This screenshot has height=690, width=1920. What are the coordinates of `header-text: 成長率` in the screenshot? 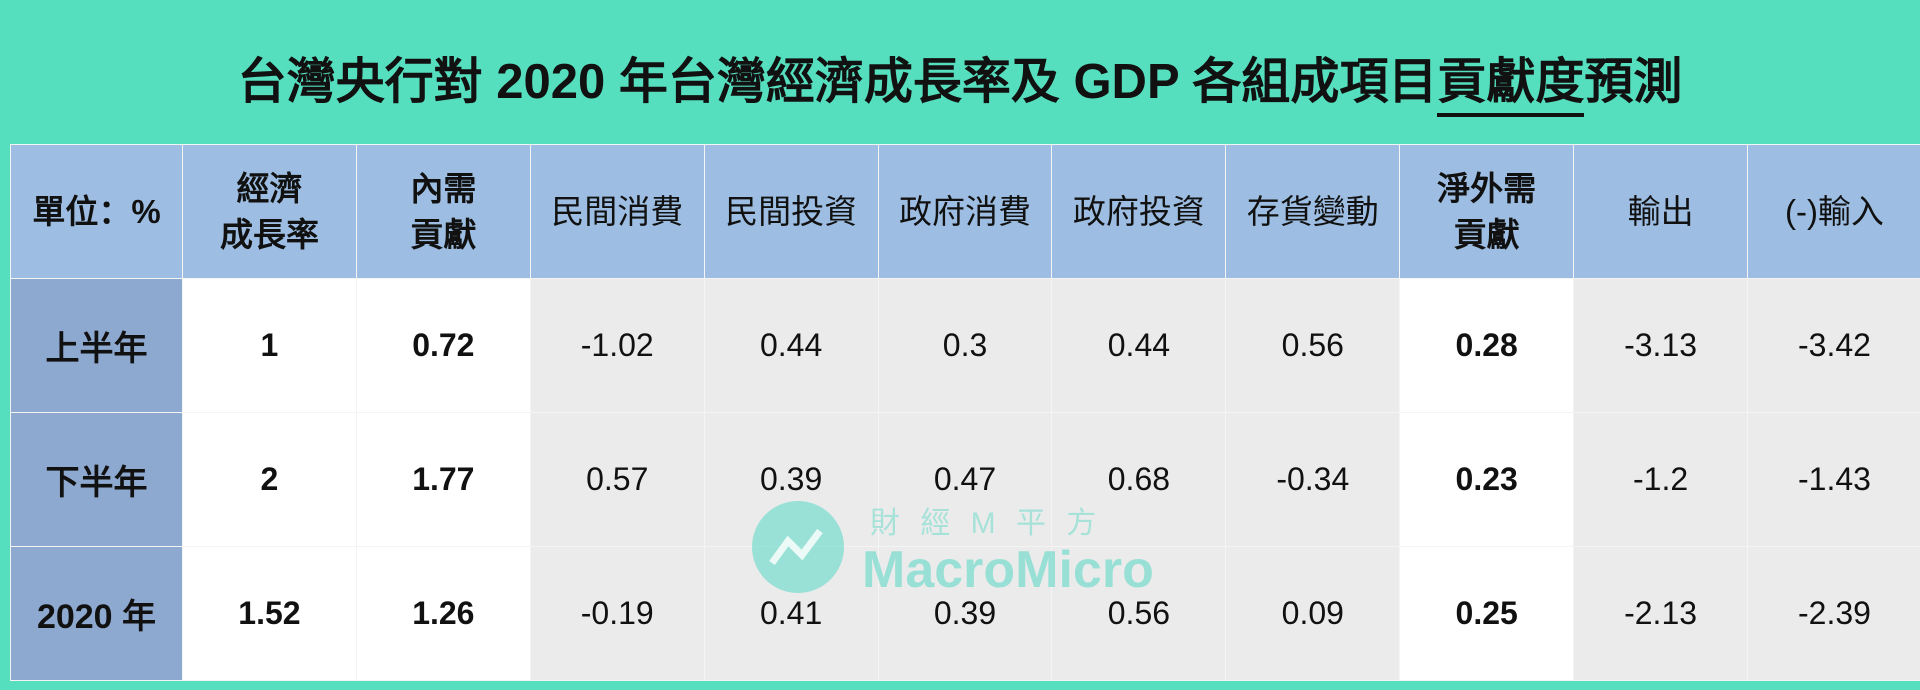 It's located at (269, 234).